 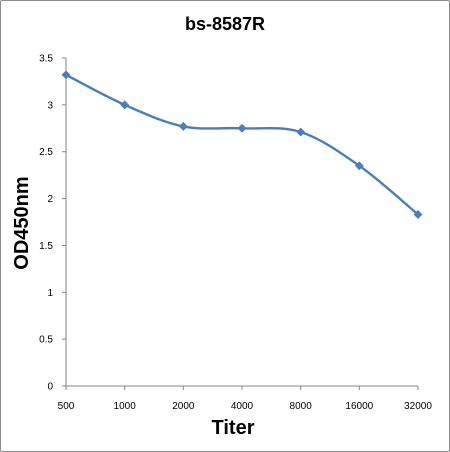 What do you see at coordinates (46, 152) in the screenshot?
I see `y-tick-label: 2.5` at bounding box center [46, 152].